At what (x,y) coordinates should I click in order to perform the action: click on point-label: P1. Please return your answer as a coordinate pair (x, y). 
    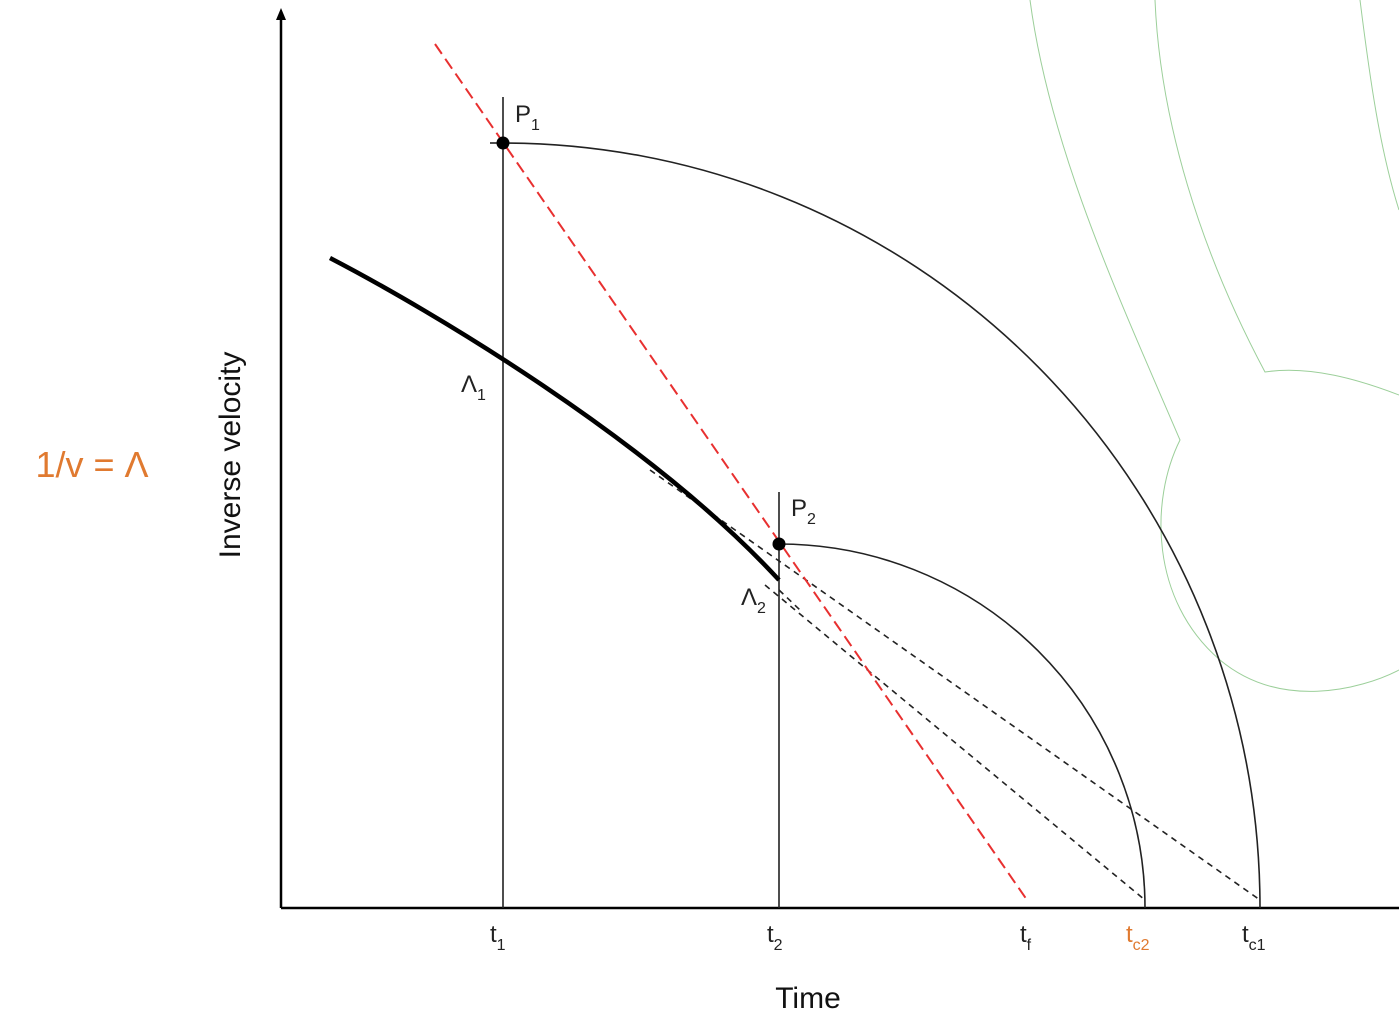
    Looking at the image, I should click on (527, 117).